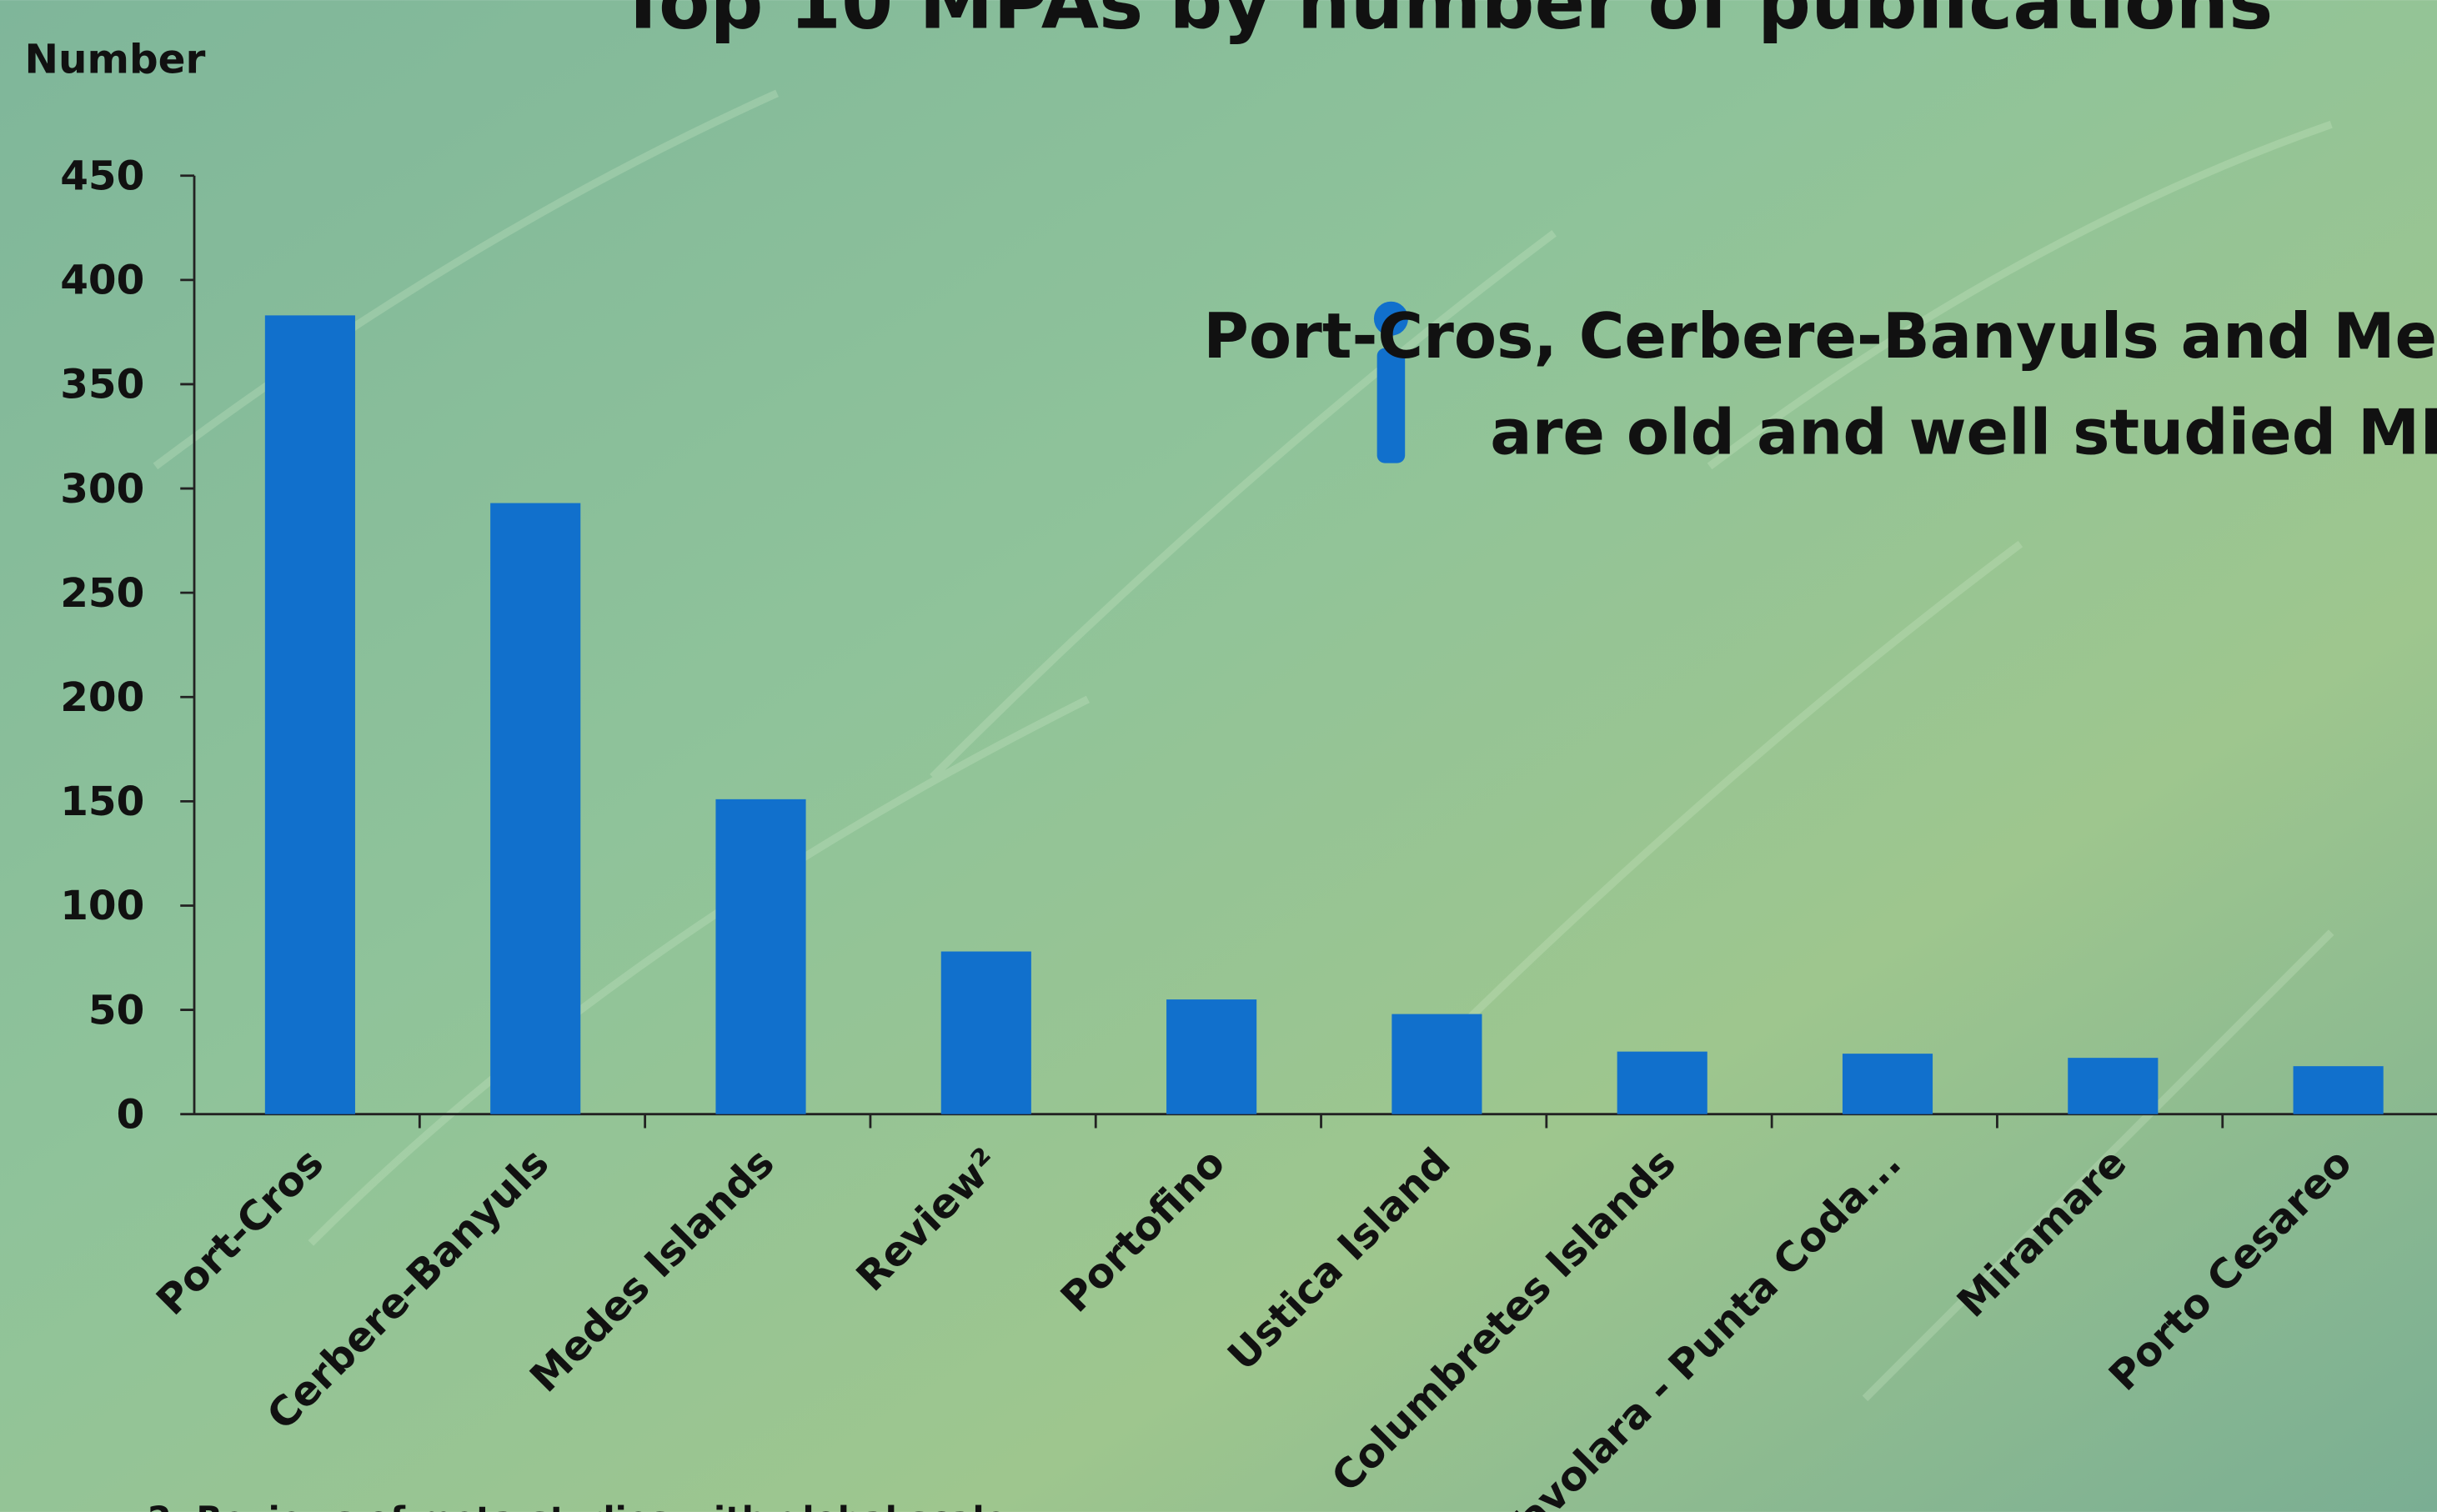 The width and height of the screenshot is (2437, 1512). What do you see at coordinates (102, 698) in the screenshot?
I see `y-tick-label: 200` at bounding box center [102, 698].